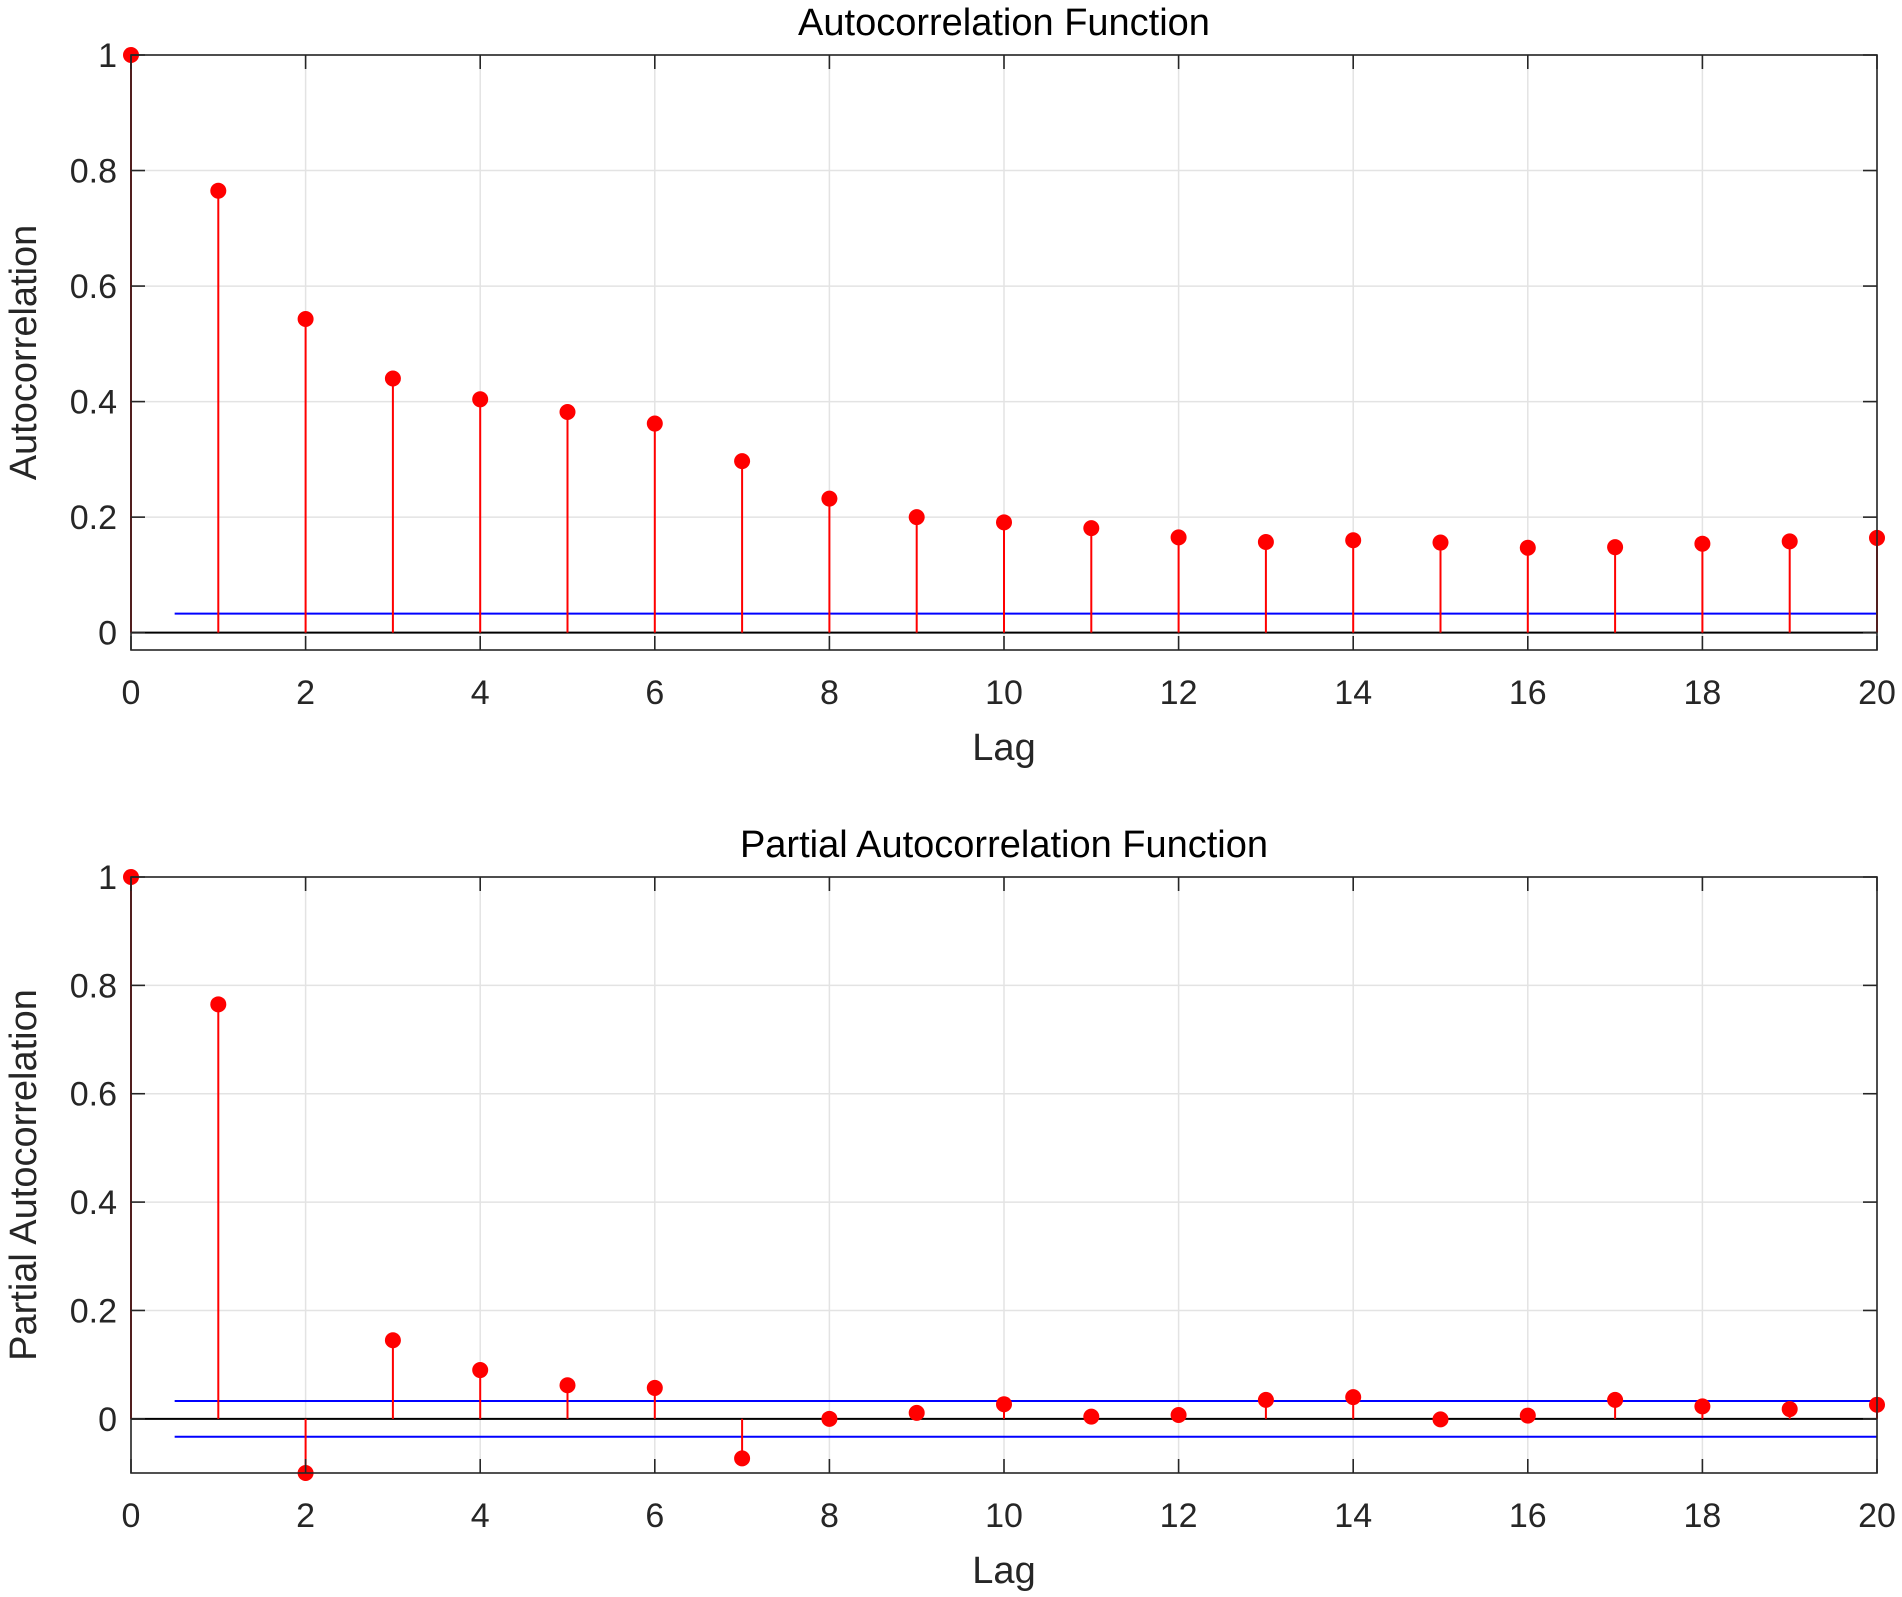 This screenshot has width=1902, height=1597. What do you see at coordinates (24, 1175) in the screenshot?
I see `y-axis-label: Partial Autocorrelation` at bounding box center [24, 1175].